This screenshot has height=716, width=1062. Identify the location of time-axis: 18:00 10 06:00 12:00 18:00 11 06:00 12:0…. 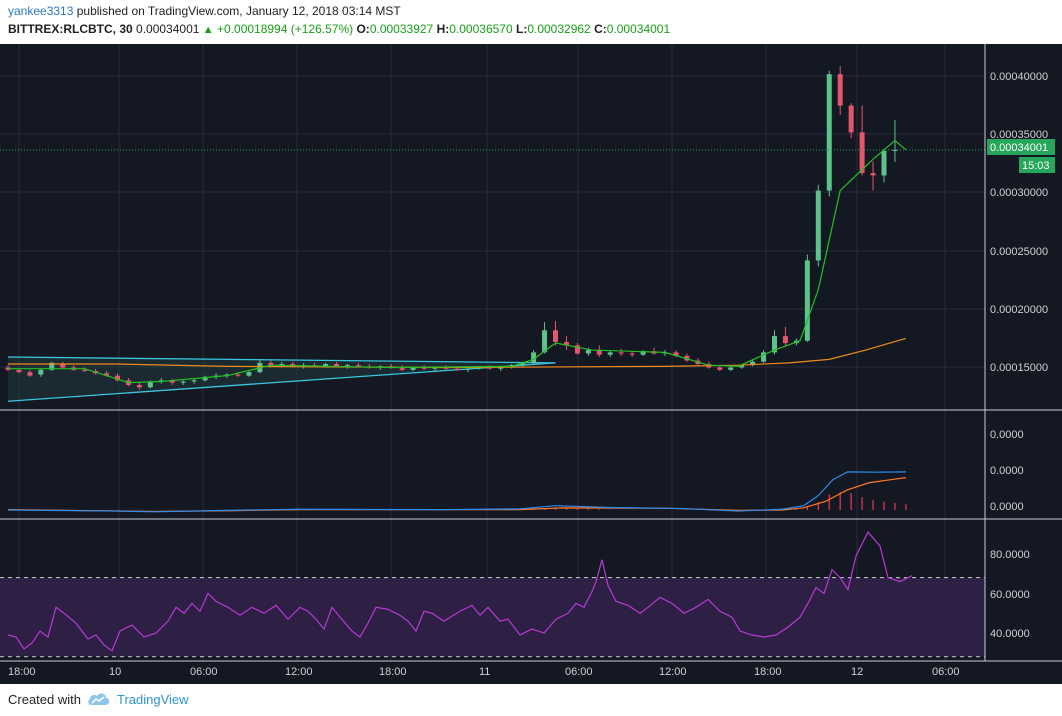
(484, 672).